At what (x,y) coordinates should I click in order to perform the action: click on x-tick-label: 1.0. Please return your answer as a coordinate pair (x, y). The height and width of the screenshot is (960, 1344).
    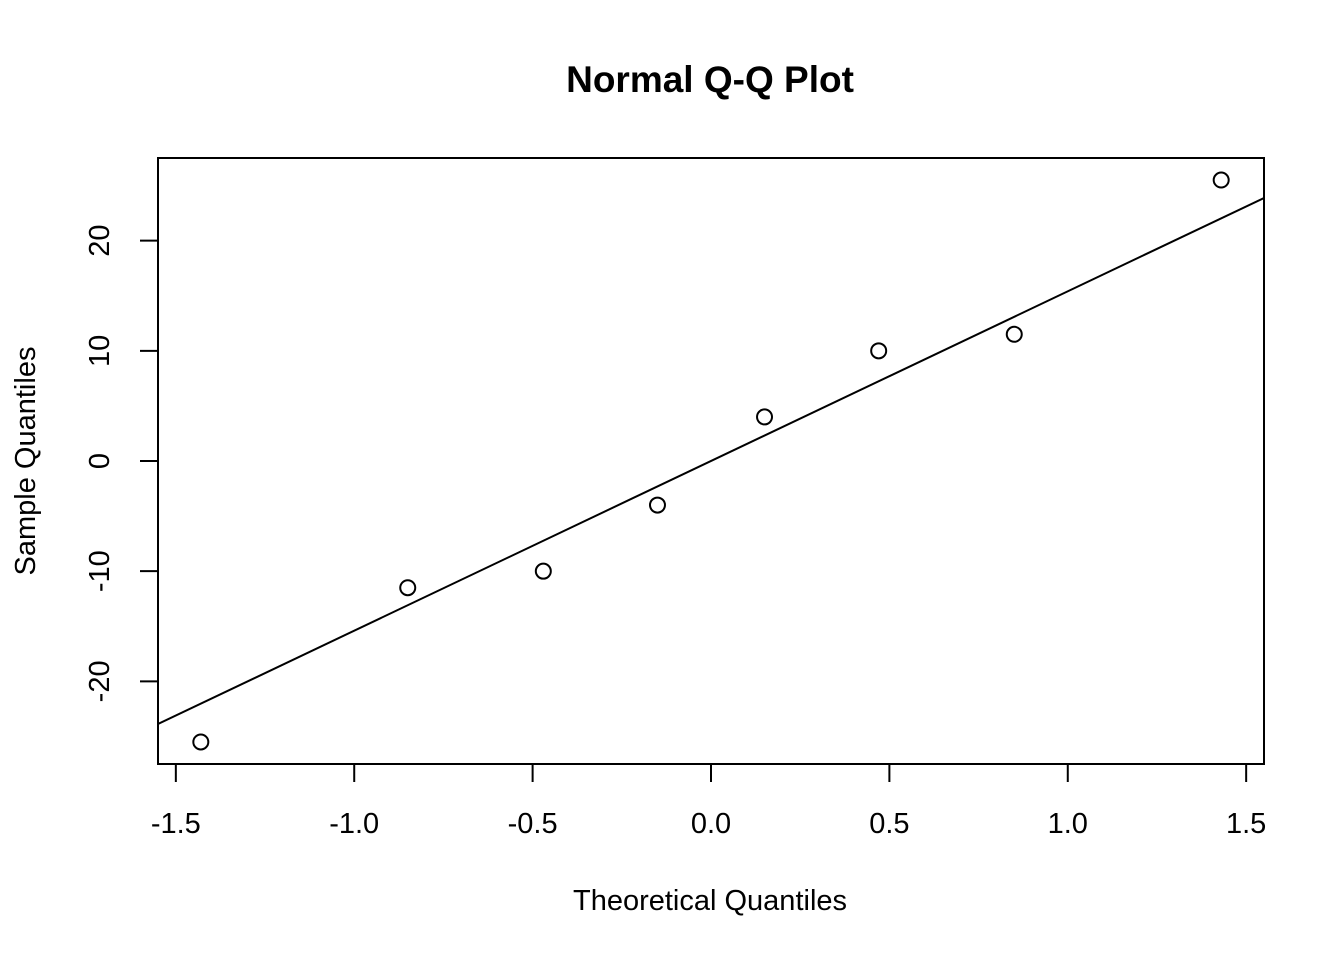
    Looking at the image, I should click on (1068, 824).